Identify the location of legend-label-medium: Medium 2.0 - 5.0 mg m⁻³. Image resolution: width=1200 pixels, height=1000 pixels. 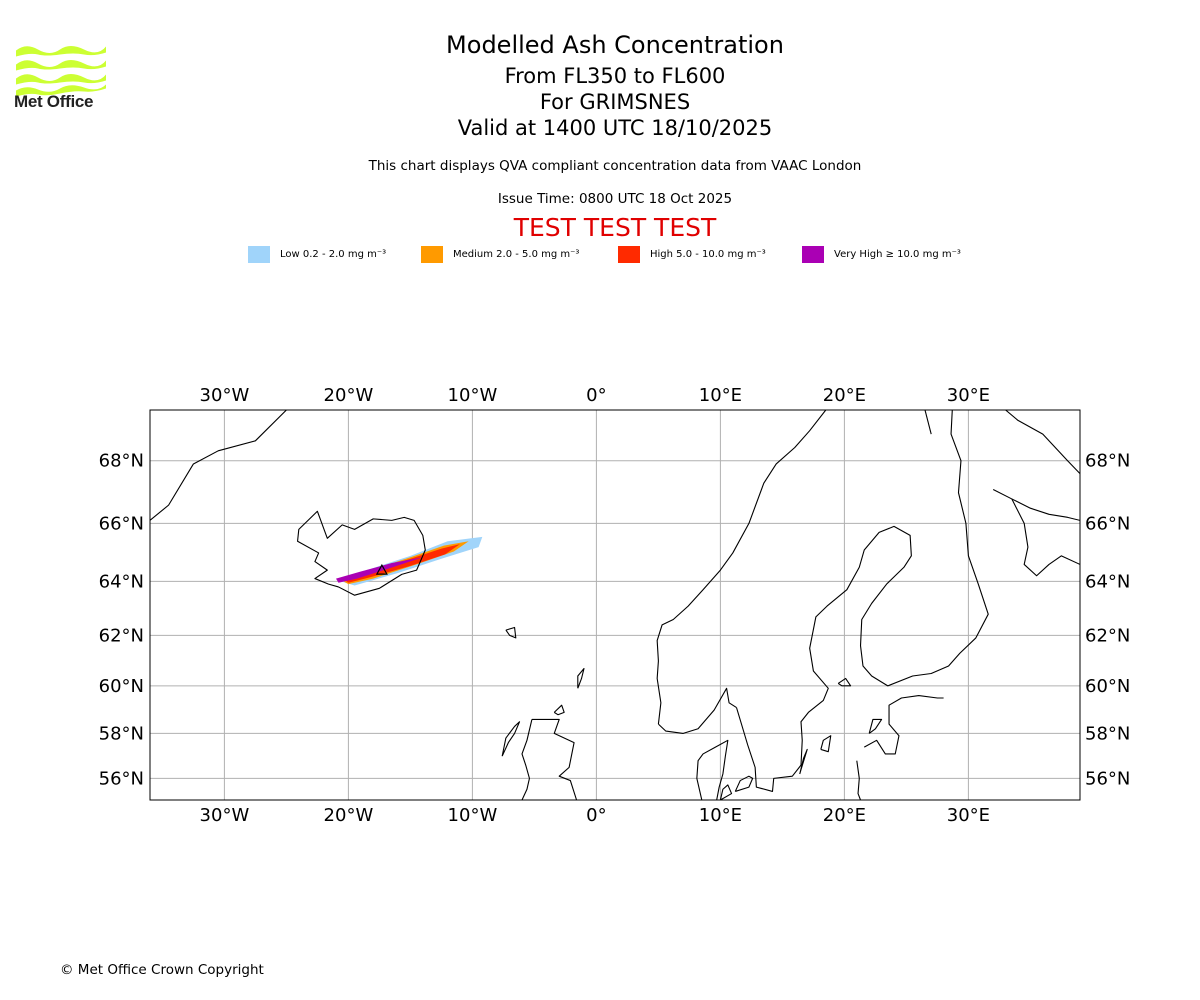
(516, 254).